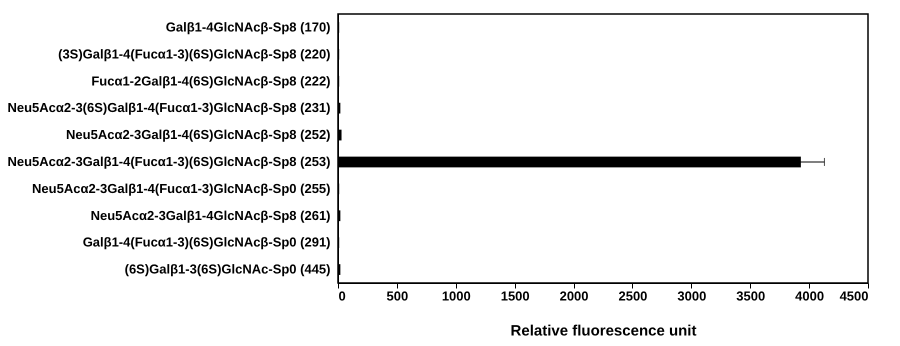  What do you see at coordinates (198, 134) in the screenshot?
I see `y-tick-label: Neu5Acα2-3Galβ1-4(6S)GlcNAcβ-Sp8 (252)` at bounding box center [198, 134].